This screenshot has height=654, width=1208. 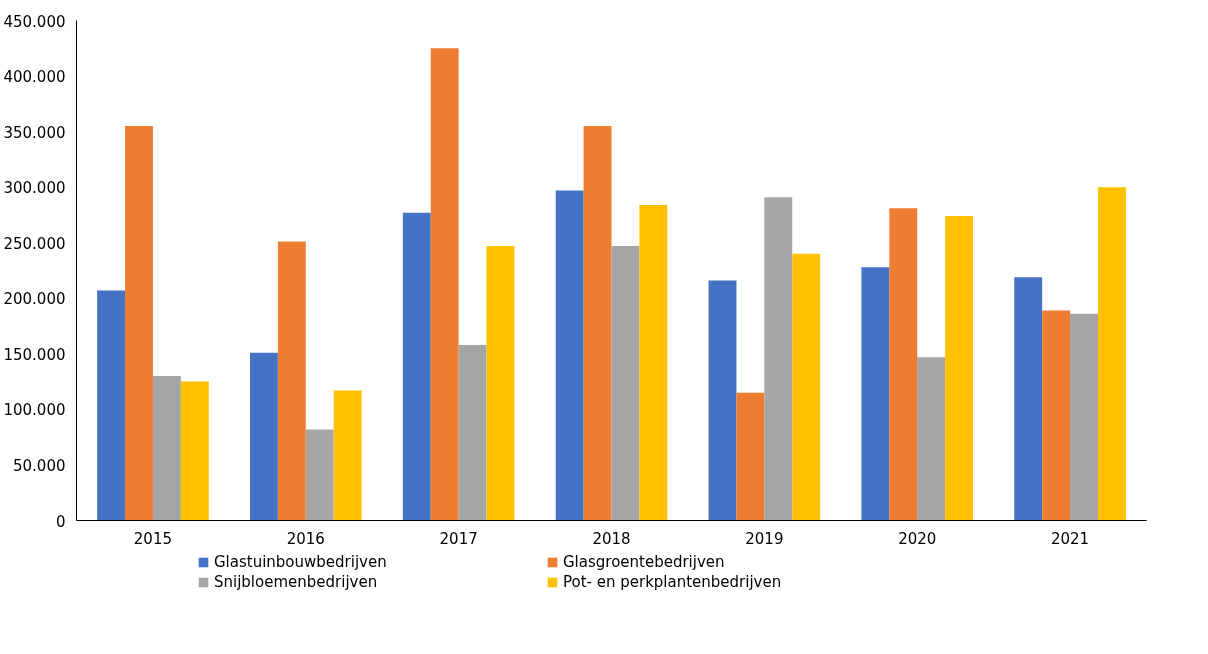 I want to click on x-tick-label: 2019, so click(x=764, y=538).